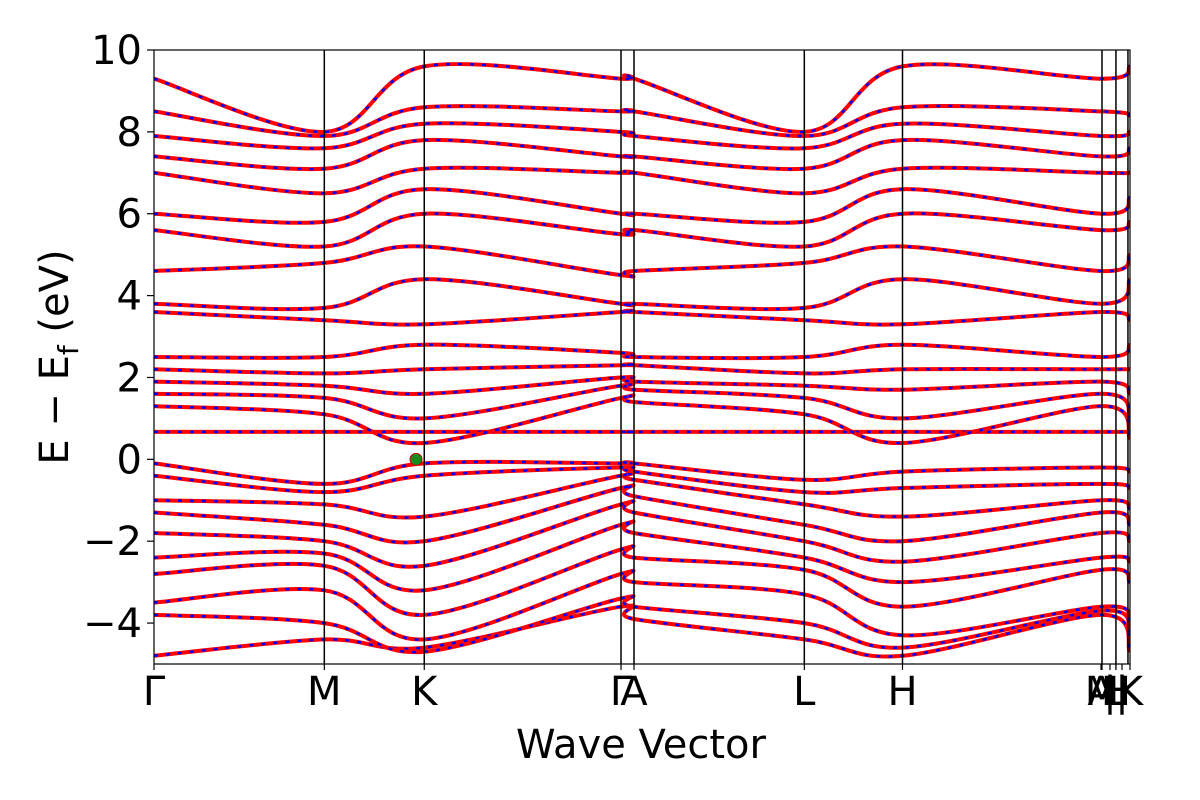  Describe the element at coordinates (129, 378) in the screenshot. I see `y-tick-label: 2` at that location.